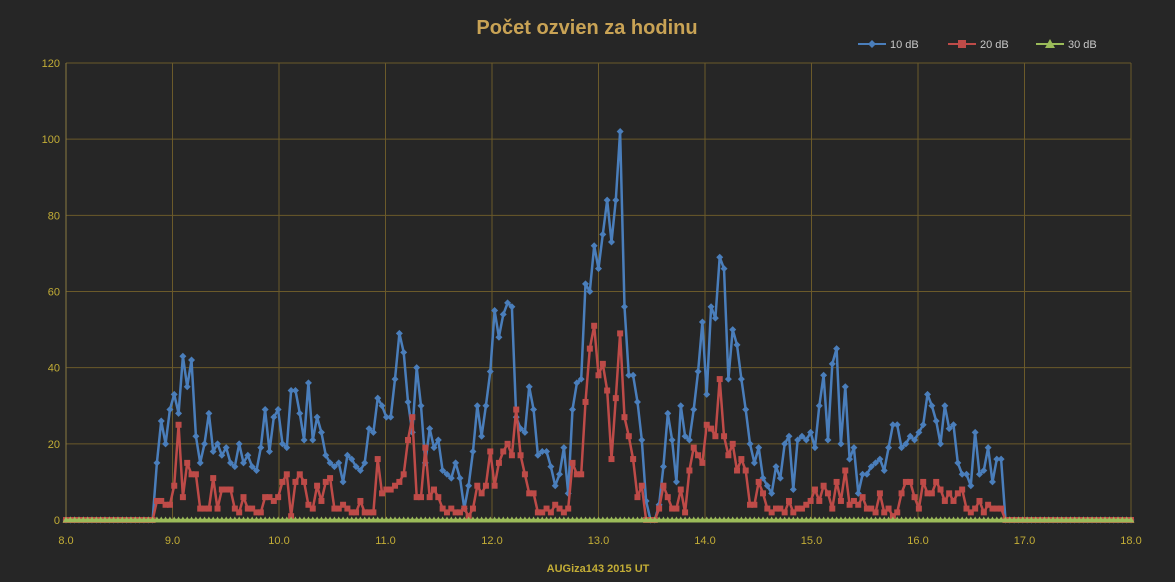 The height and width of the screenshot is (582, 1175). I want to click on x-tick-label: 14.0, so click(704, 541).